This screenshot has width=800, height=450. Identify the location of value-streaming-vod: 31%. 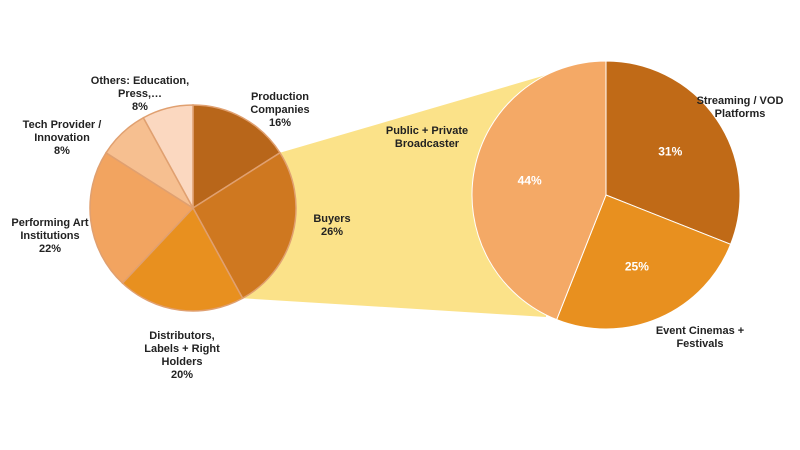
(670, 151).